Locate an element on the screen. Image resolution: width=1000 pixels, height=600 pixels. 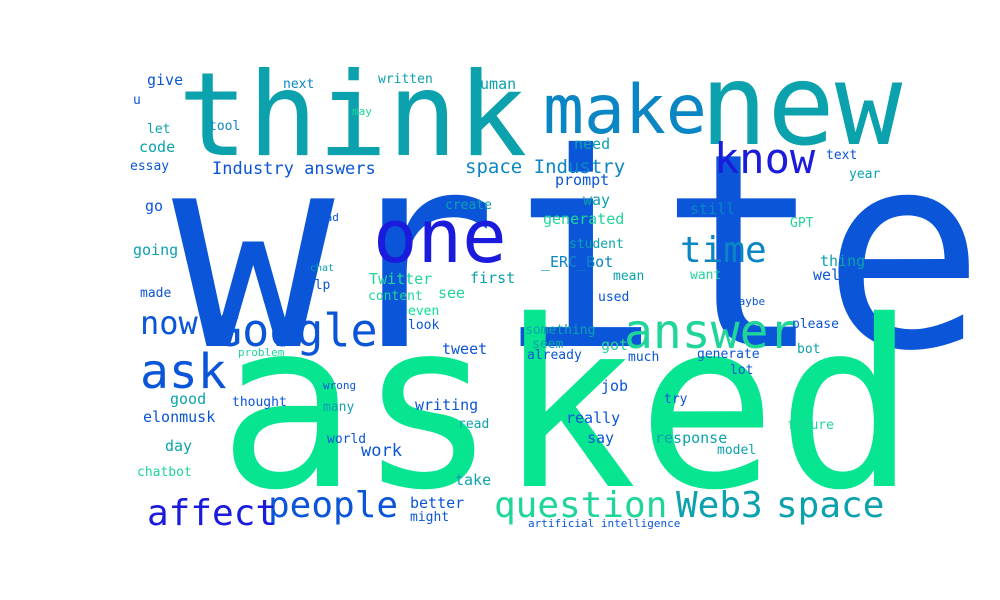
word-many: many is located at coordinates (339, 407).